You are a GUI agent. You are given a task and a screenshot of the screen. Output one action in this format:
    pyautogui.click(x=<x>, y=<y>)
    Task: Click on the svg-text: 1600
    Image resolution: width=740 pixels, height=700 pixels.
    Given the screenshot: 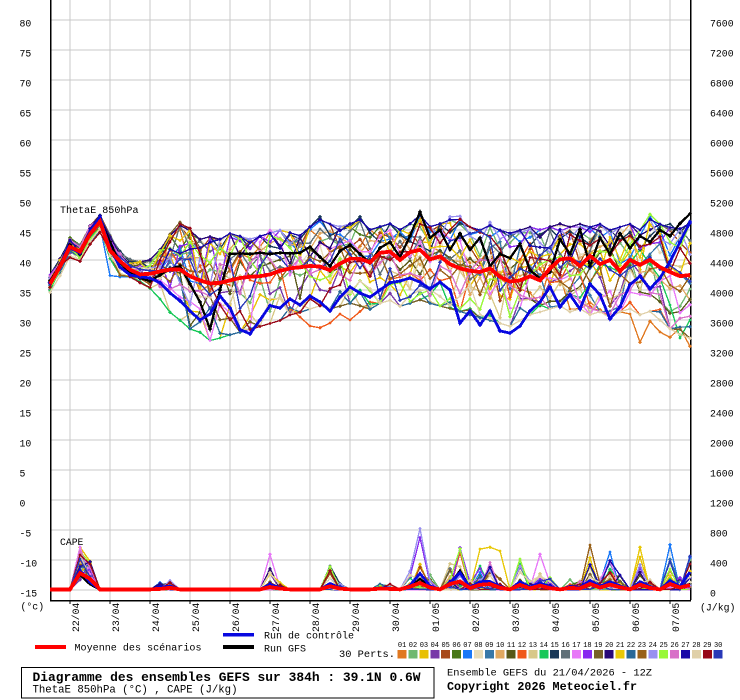 What is the action you would take?
    pyautogui.click(x=722, y=474)
    